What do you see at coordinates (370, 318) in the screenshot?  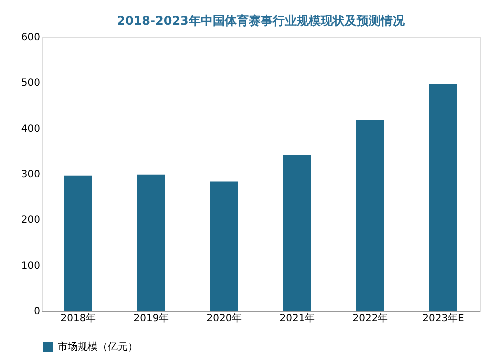 I see `x-tick-label: 2022年` at bounding box center [370, 318].